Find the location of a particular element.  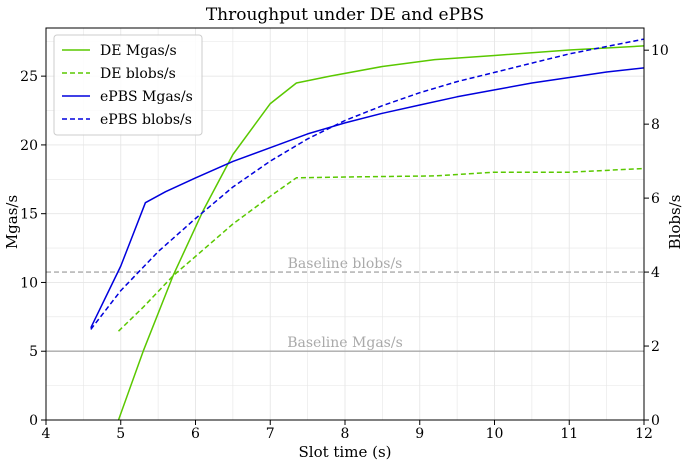

y-tick-label: 20 is located at coordinates (29, 146).